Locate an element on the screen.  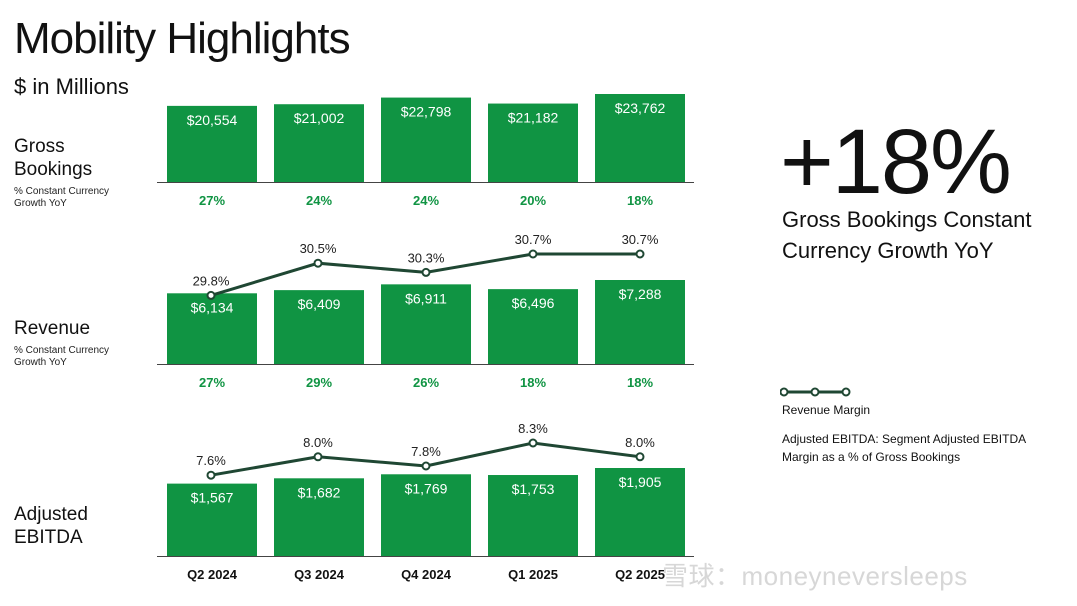
gross-bookings-label-line2: Bookings is located at coordinates (53, 169).